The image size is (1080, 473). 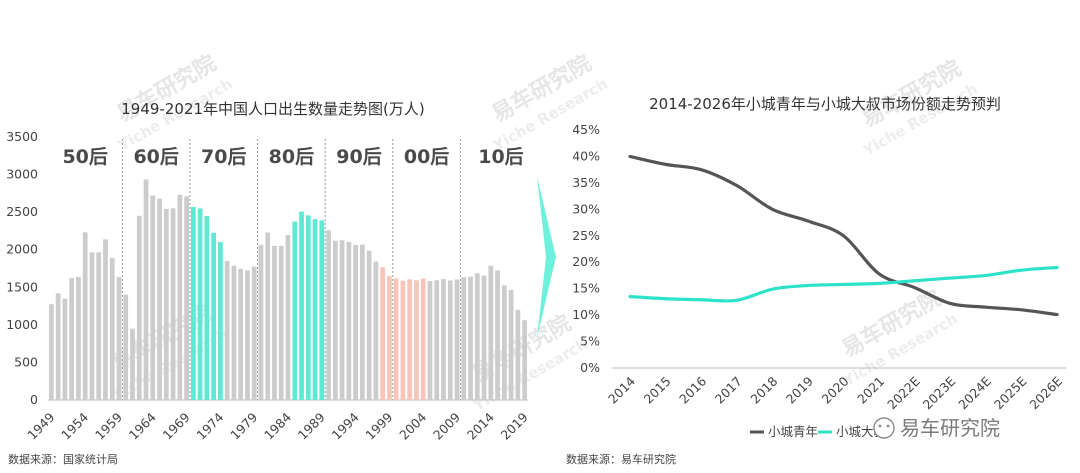 What do you see at coordinates (437, 340) in the screenshot?
I see `bar-2006` at bounding box center [437, 340].